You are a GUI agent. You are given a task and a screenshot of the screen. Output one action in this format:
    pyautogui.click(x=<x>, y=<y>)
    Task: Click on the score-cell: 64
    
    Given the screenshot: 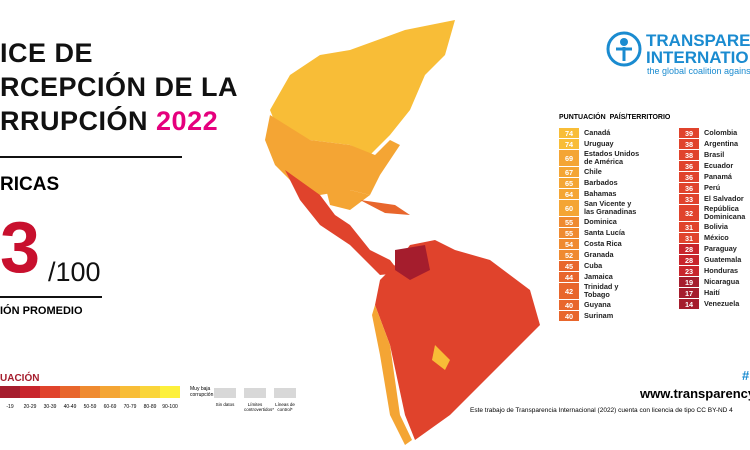 What is the action you would take?
    pyautogui.click(x=569, y=194)
    